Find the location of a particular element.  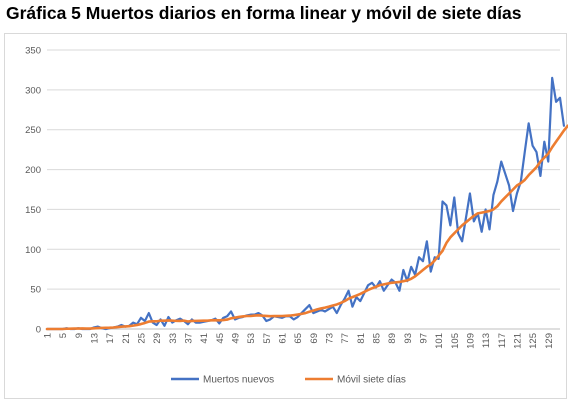

y-tick-label: 300 is located at coordinates (33, 90).